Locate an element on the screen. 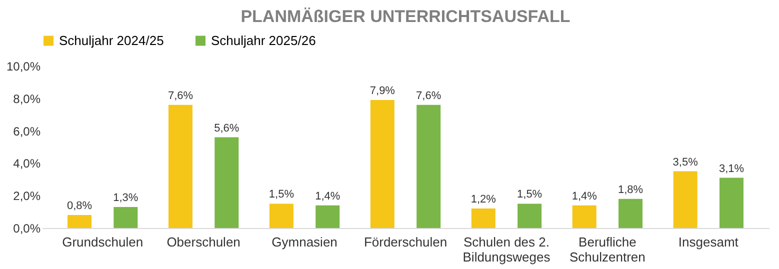 This screenshot has width=779, height=269. x-tick-label: Oberschulen is located at coordinates (203, 242).